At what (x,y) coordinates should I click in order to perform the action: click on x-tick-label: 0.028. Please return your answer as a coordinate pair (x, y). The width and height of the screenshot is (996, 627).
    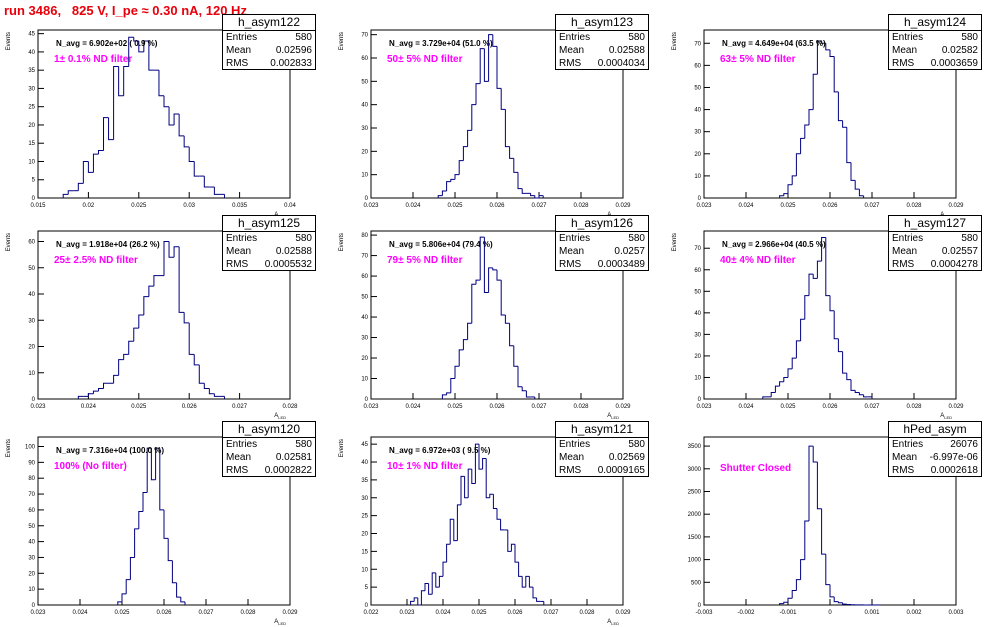
    Looking at the image, I should click on (914, 407).